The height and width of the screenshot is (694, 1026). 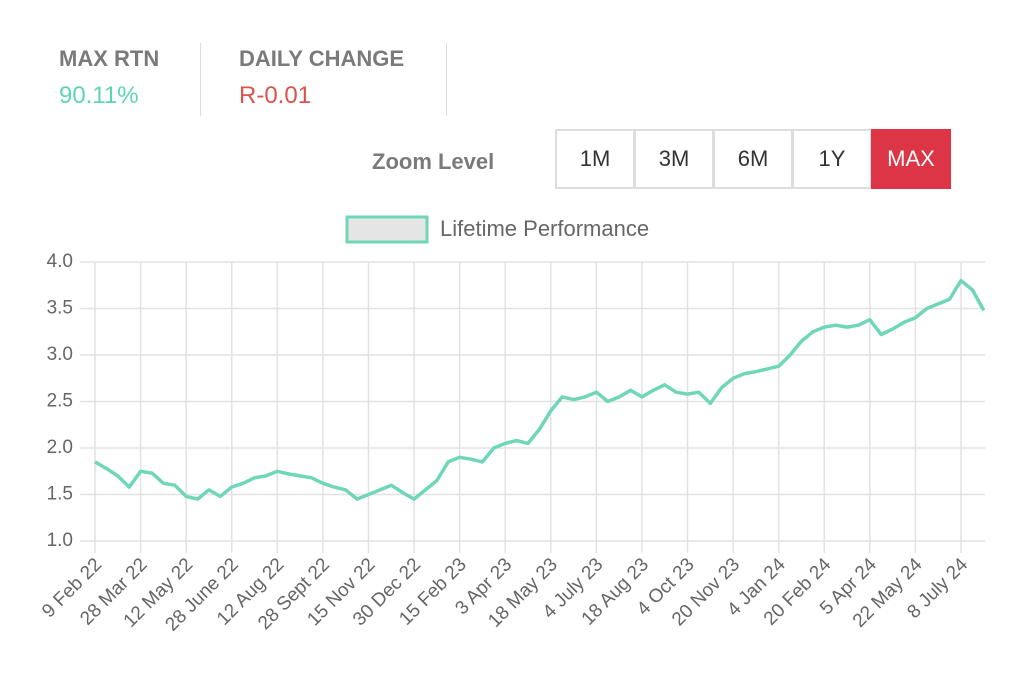 I want to click on stat: MAX RTN 90.11%, so click(x=109, y=78).